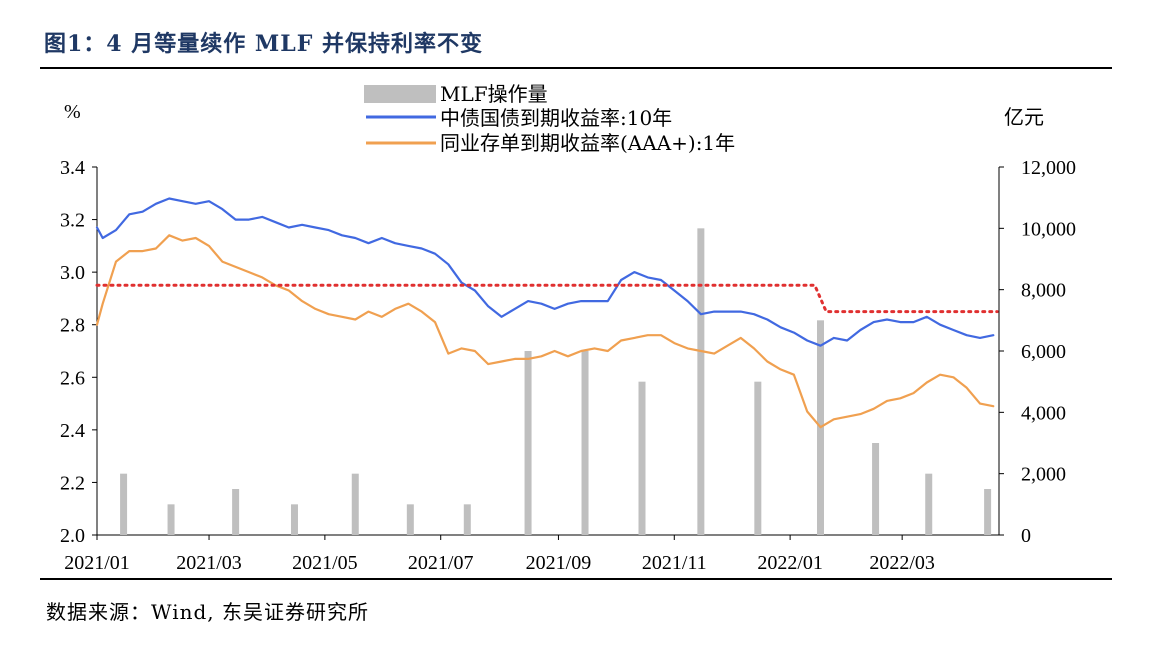 The width and height of the screenshot is (1152, 648). I want to click on right-tick-label: 6,000, so click(1043, 352).